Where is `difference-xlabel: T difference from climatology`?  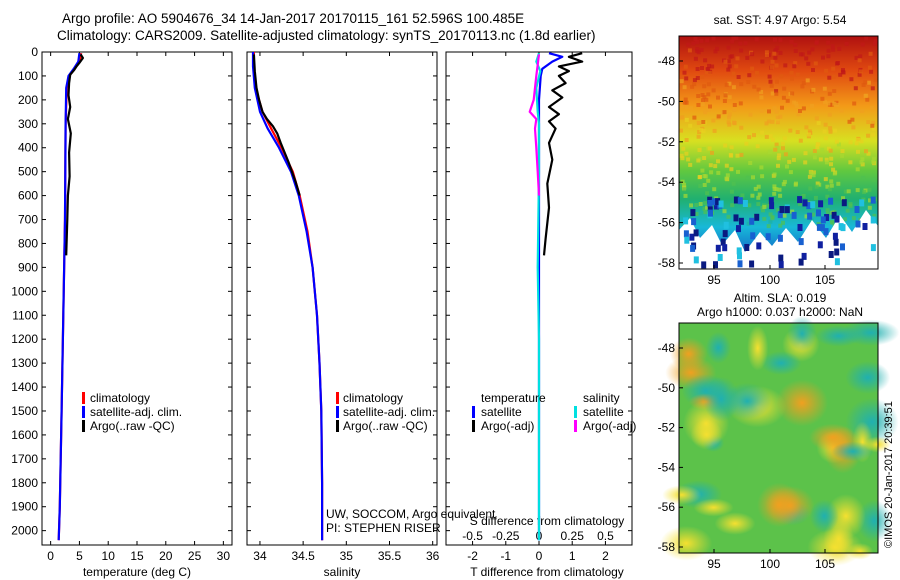 difference-xlabel: T difference from climatology is located at coordinates (547, 572).